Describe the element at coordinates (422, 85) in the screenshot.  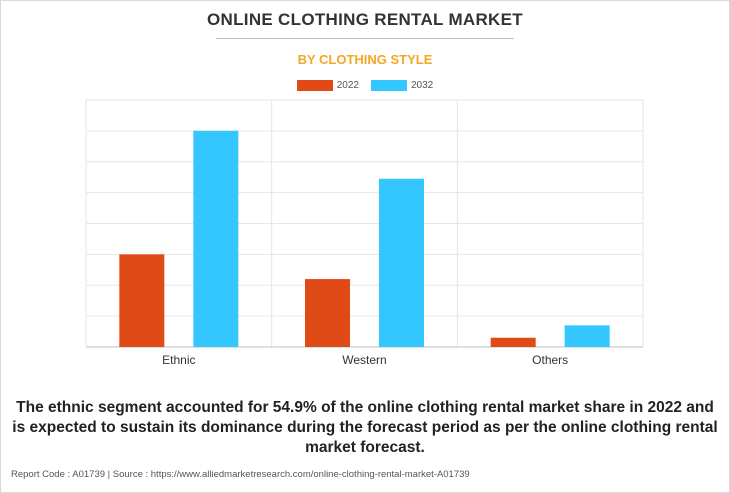
I see `legend-label-2032: 2032` at that location.